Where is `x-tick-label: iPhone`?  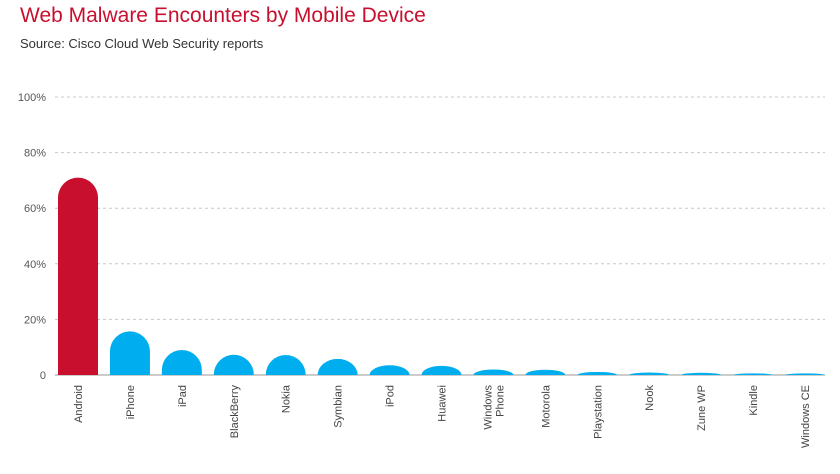 x-tick-label: iPhone is located at coordinates (131, 402).